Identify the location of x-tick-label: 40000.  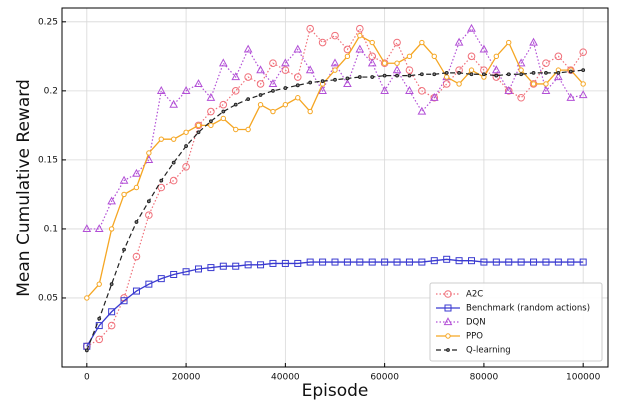
(285, 378).